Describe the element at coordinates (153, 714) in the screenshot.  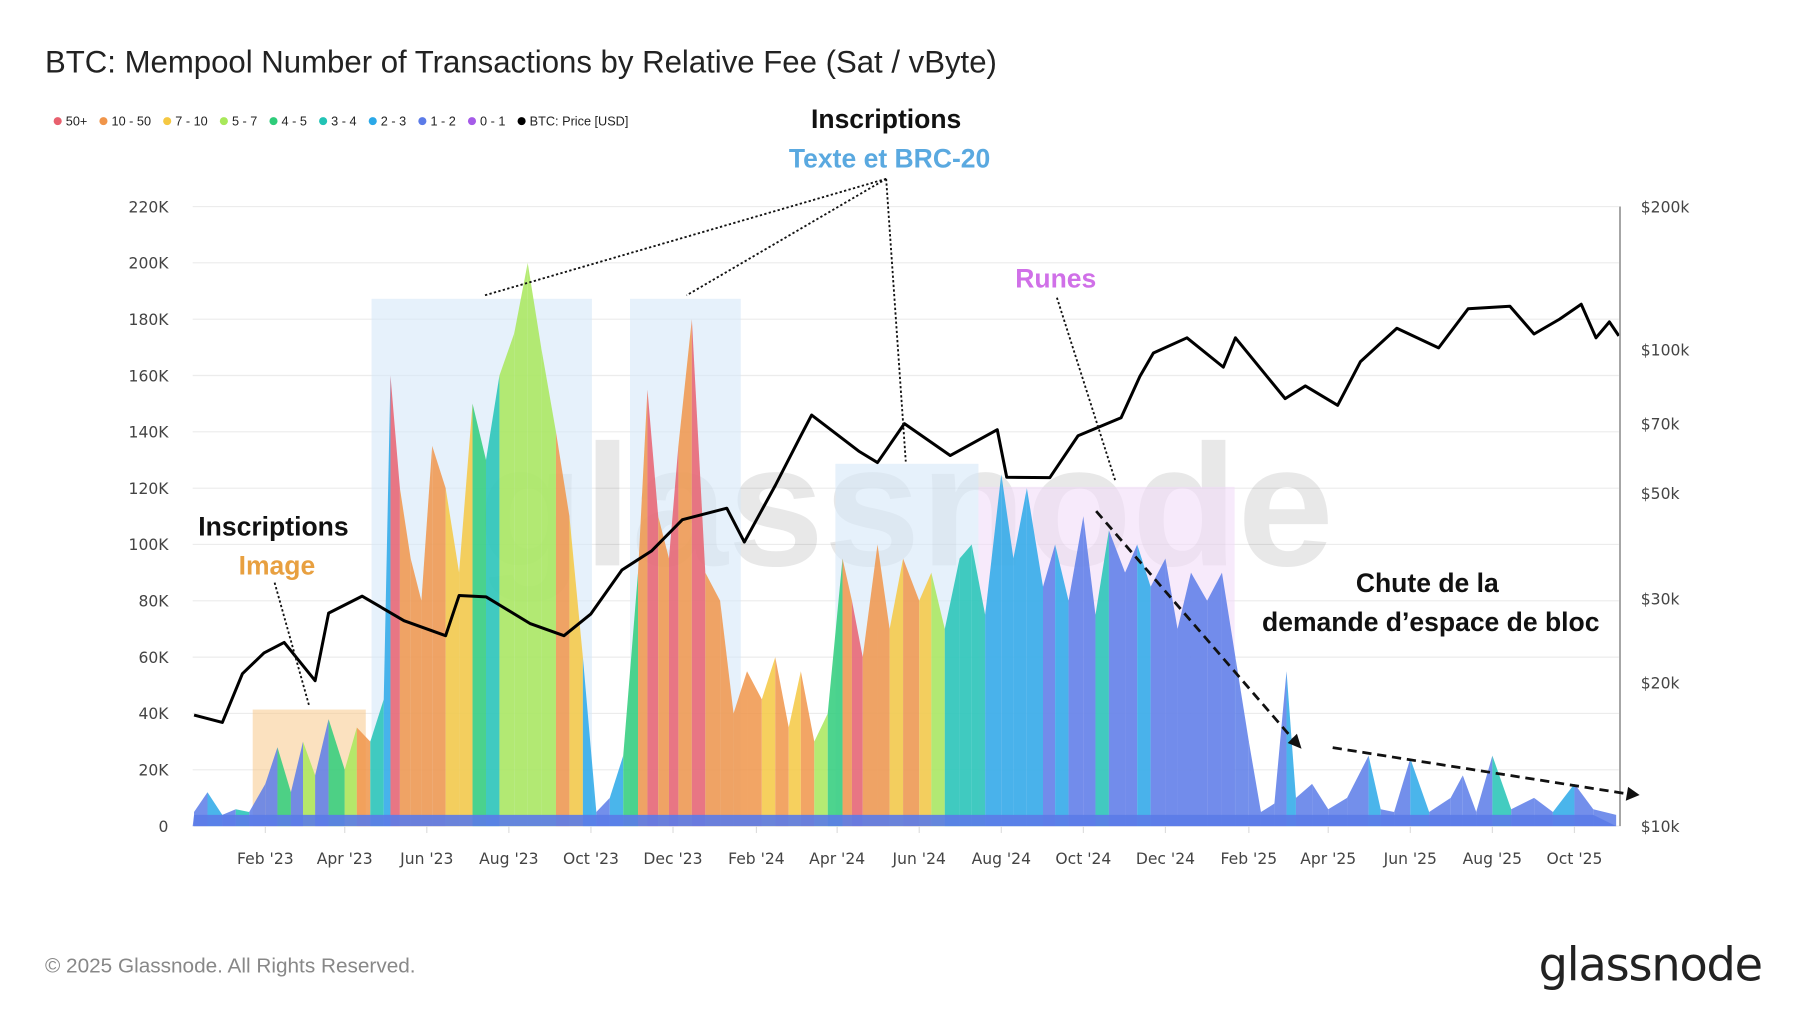
I see `y-tick-label: 40K` at that location.